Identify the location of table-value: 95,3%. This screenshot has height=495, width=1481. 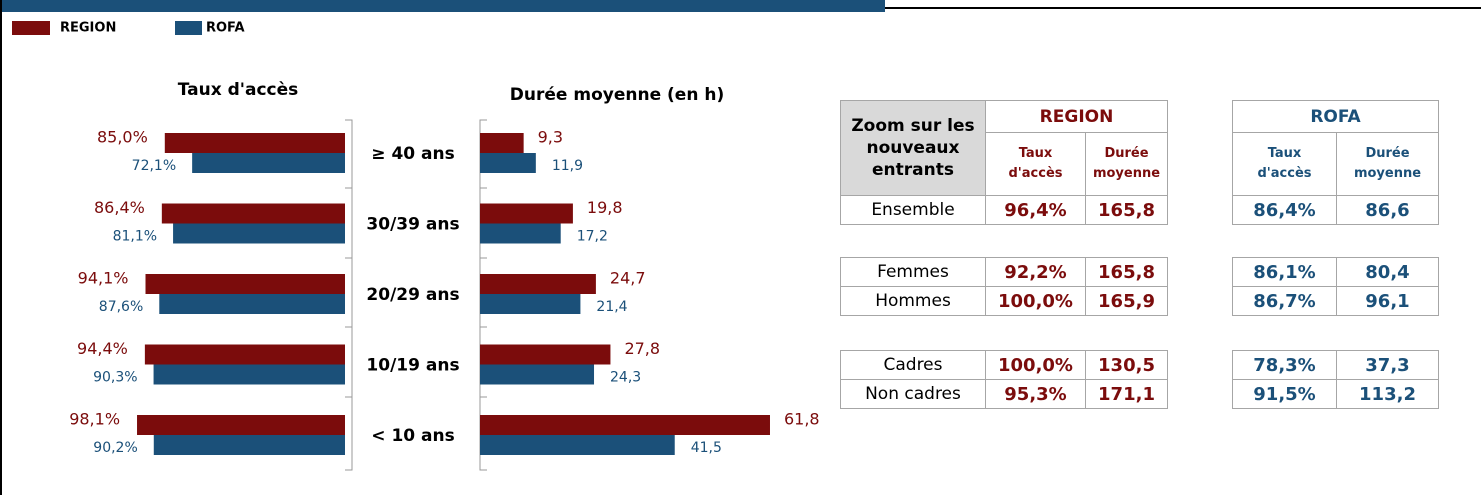
(1035, 394).